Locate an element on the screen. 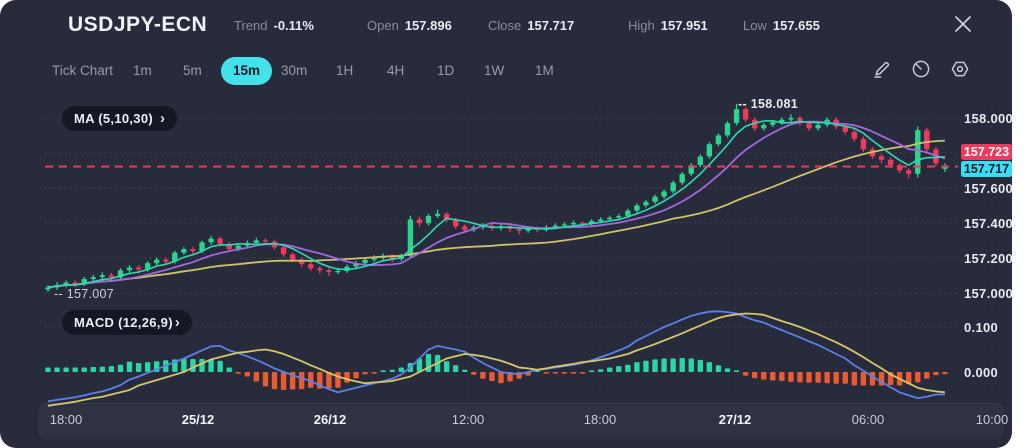 This screenshot has width=1024, height=448. time-tick: 06:00 is located at coordinates (868, 419).